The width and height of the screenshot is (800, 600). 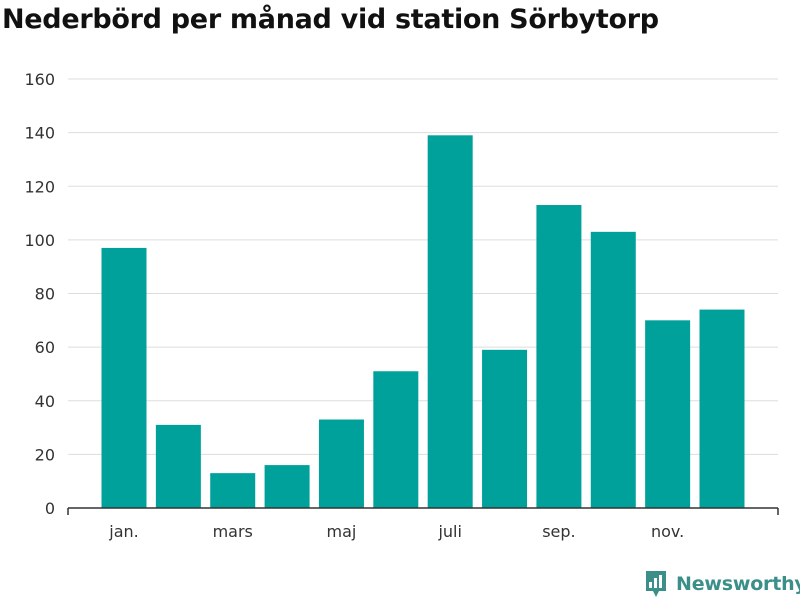 I want to click on bar-juli, so click(x=450, y=321).